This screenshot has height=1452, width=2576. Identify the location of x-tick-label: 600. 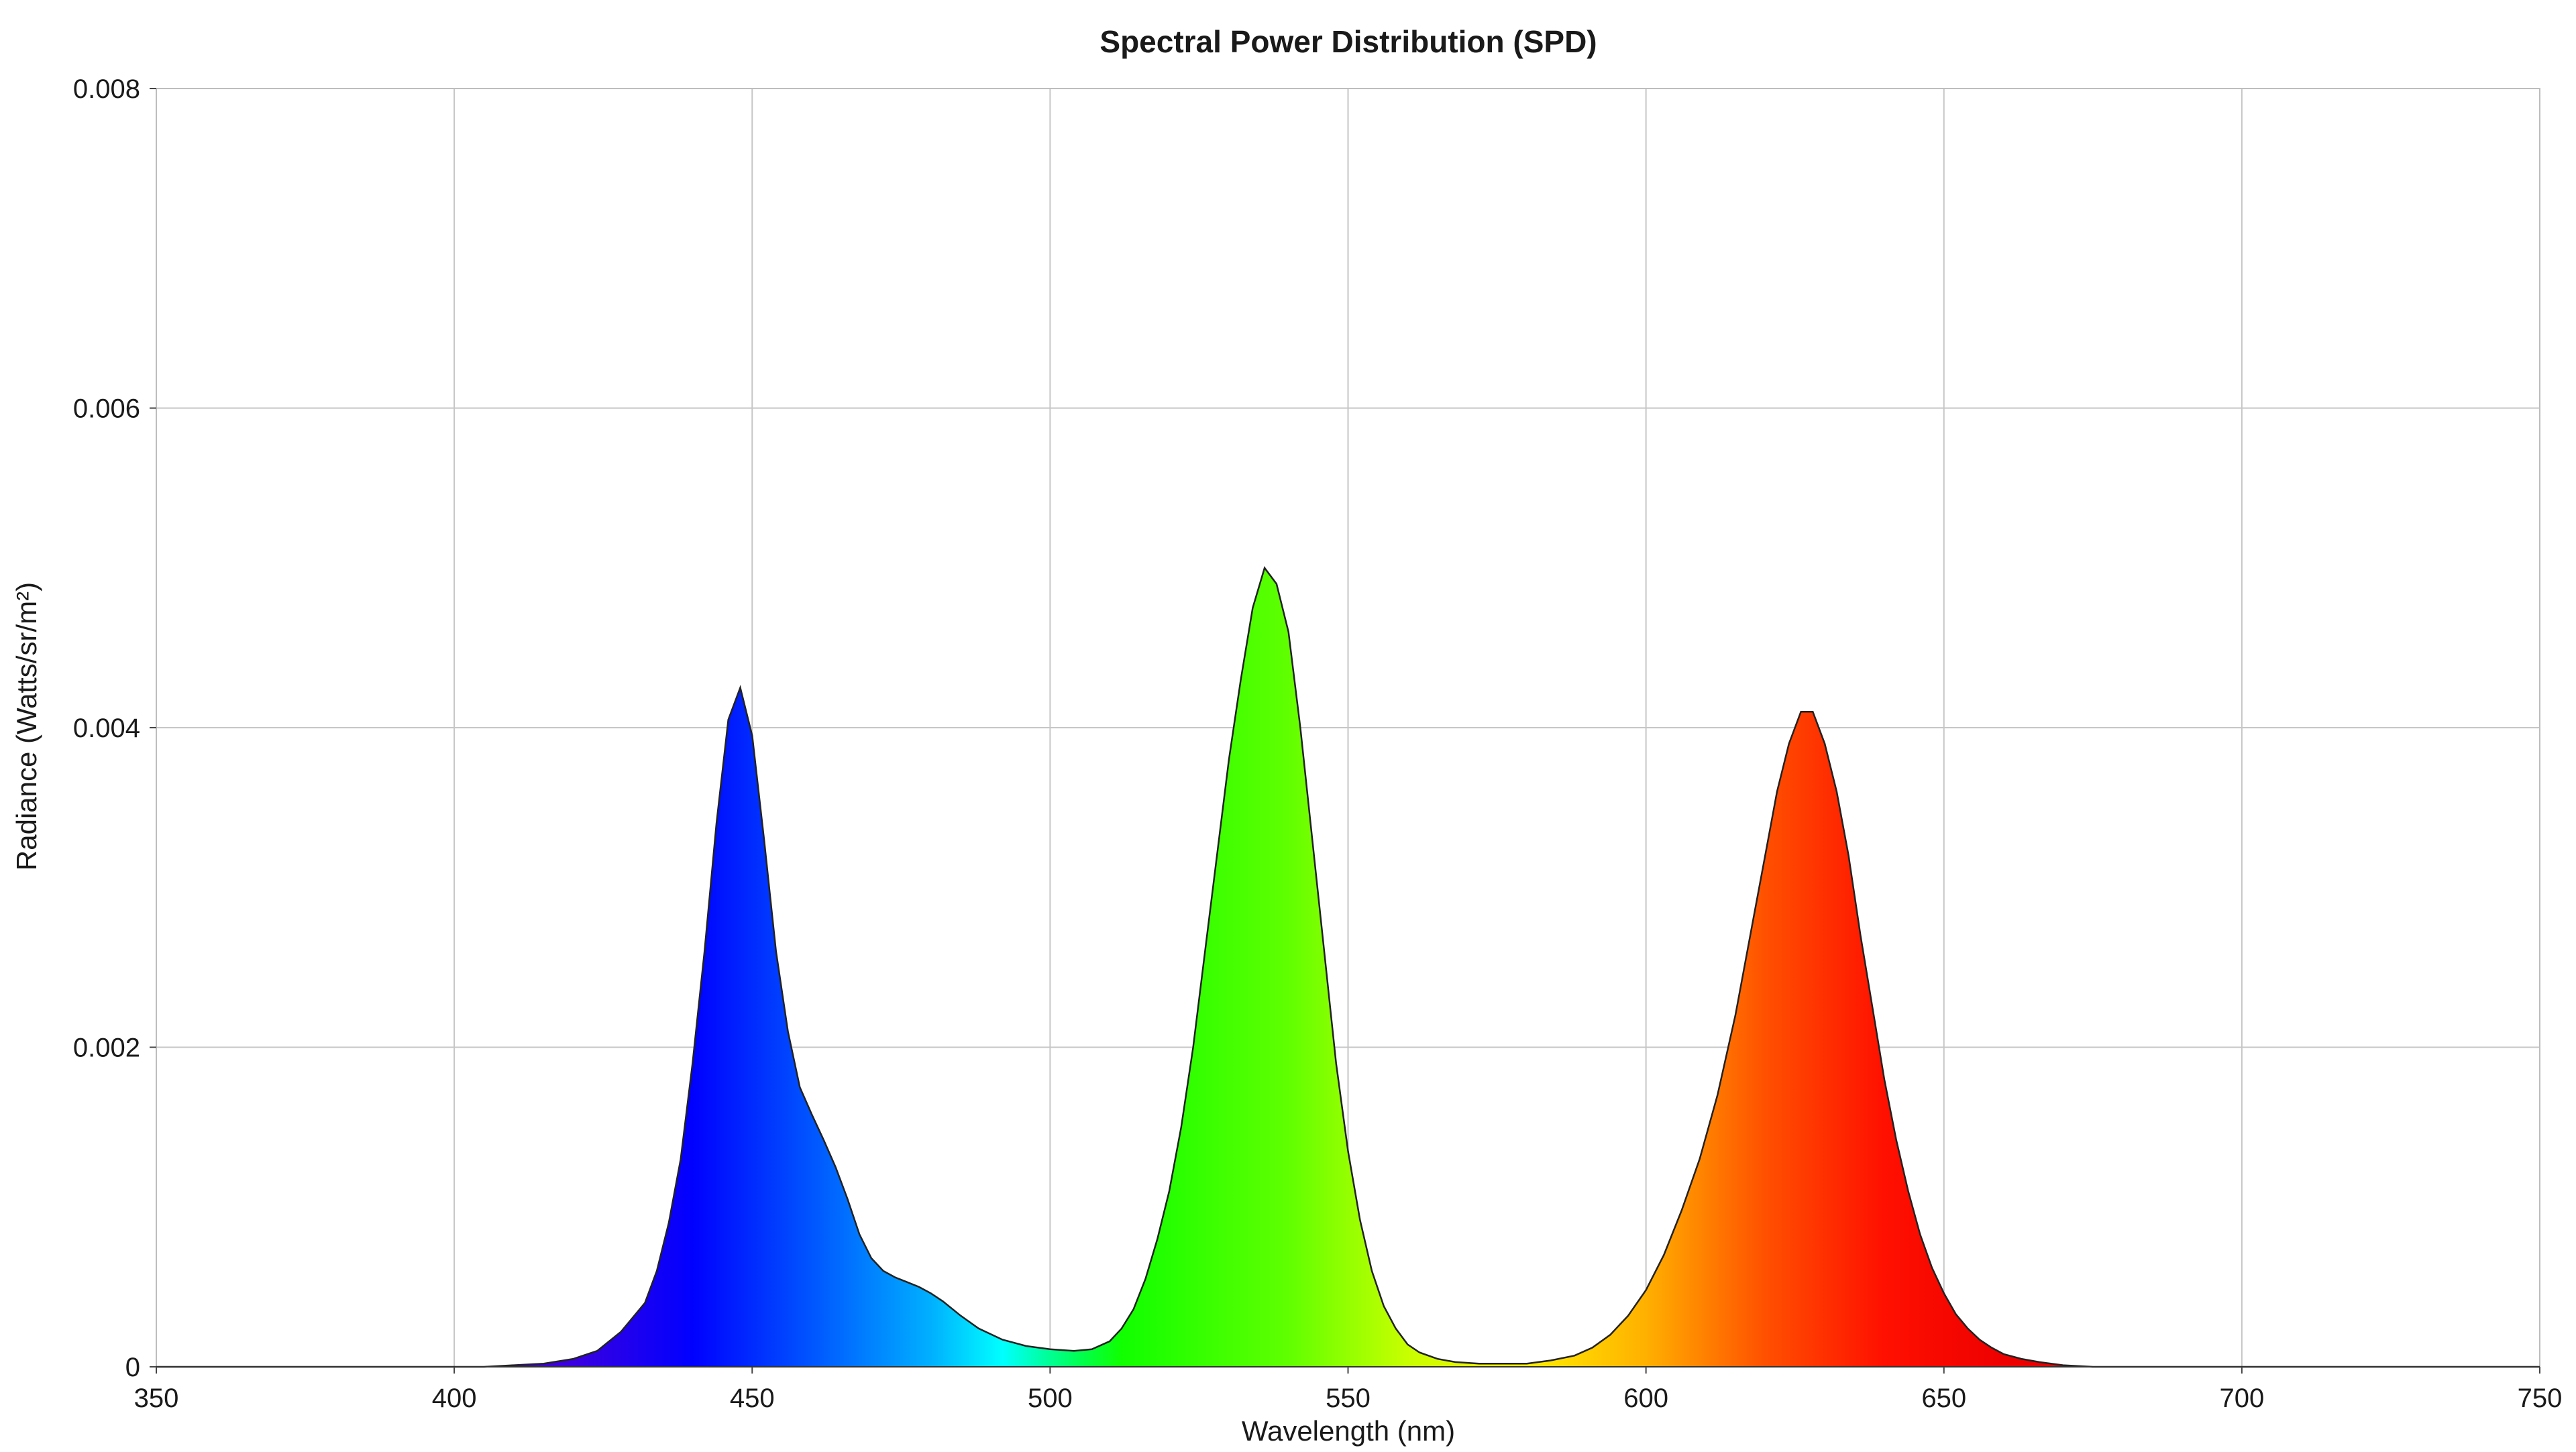
(1645, 1398).